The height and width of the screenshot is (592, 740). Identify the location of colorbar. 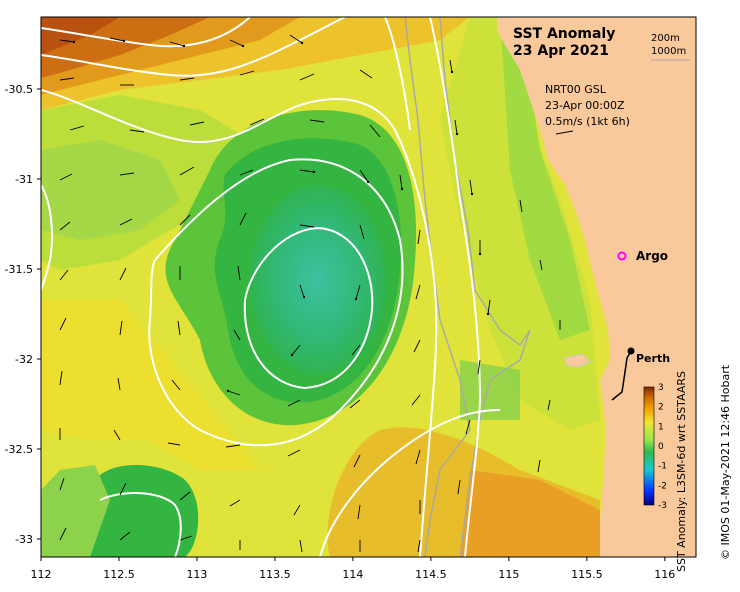
(649, 446).